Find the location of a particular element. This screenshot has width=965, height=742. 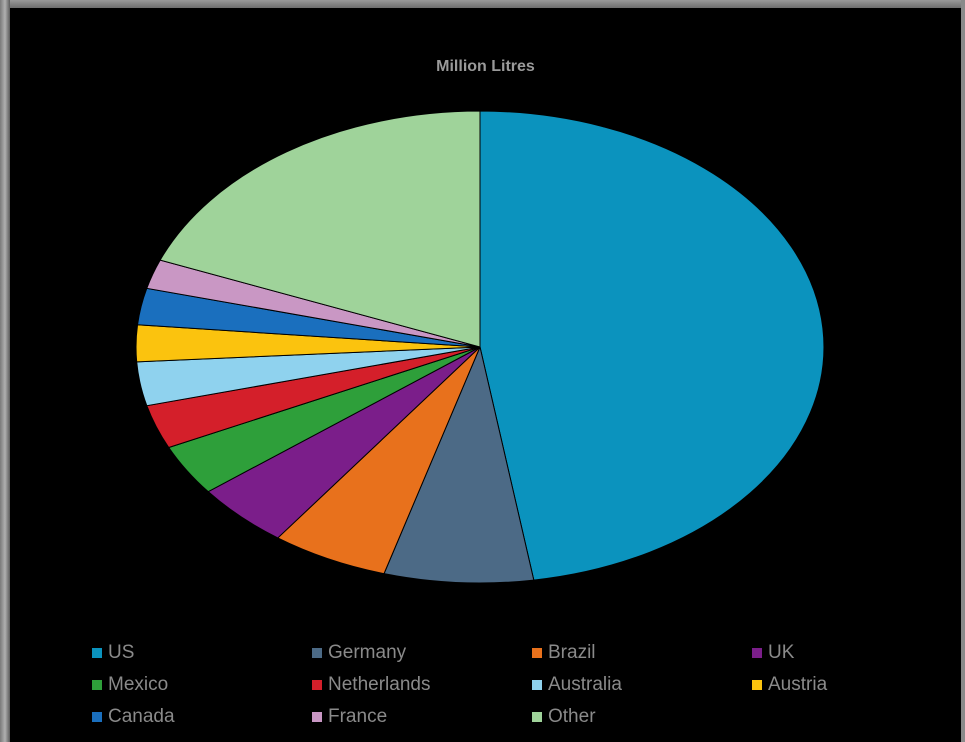

legend-item-canada: Canada is located at coordinates (133, 717).